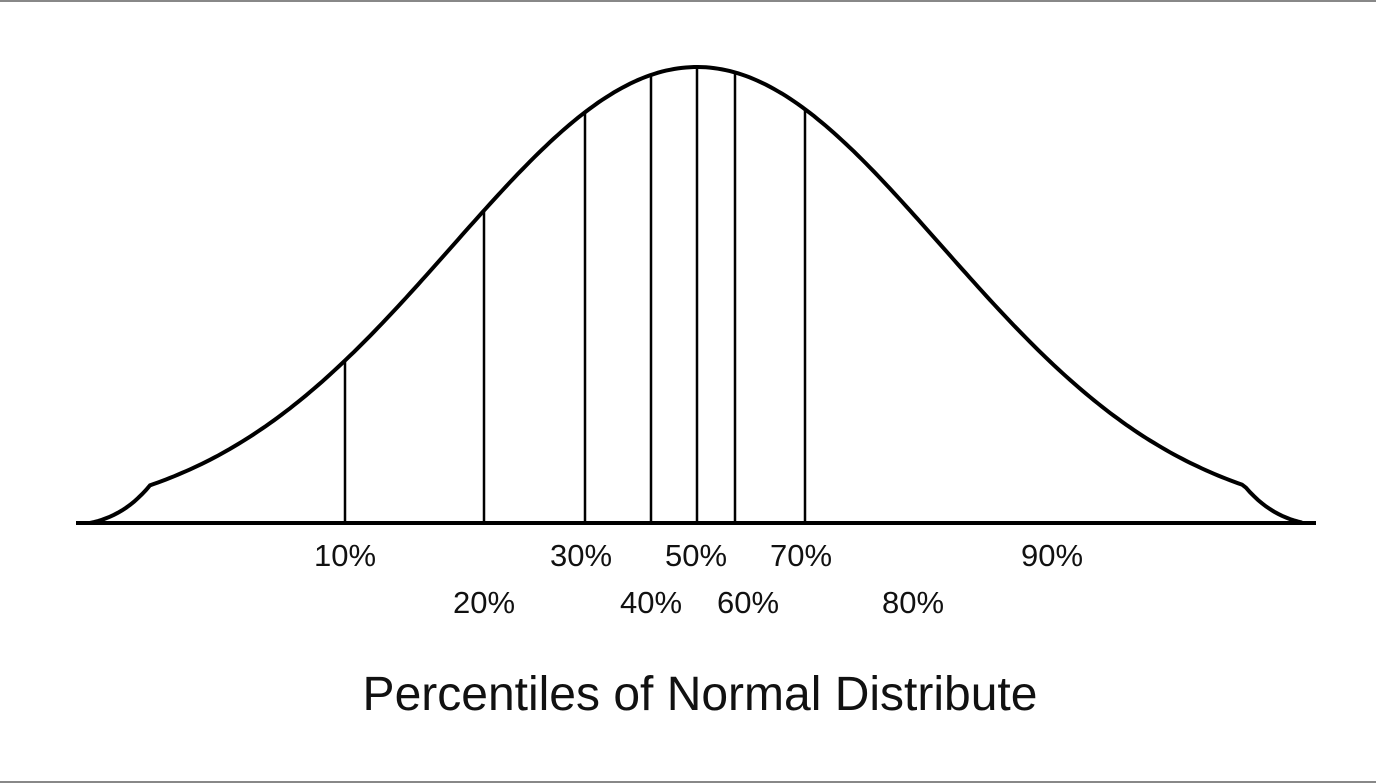 Image resolution: width=1376 pixels, height=784 pixels. I want to click on percentile-label: 20%, so click(484, 602).